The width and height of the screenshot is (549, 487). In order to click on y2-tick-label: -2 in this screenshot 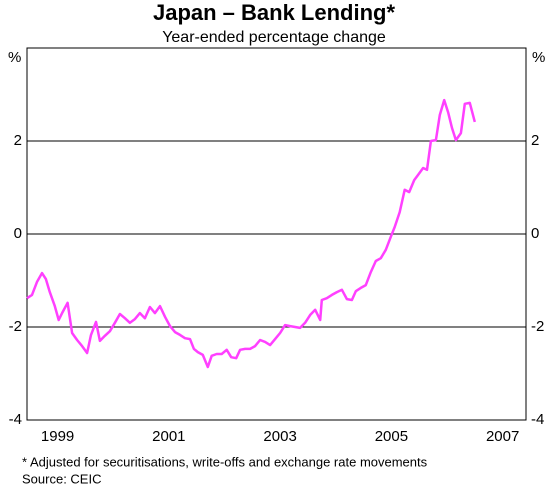, I will do `click(537, 326)`.